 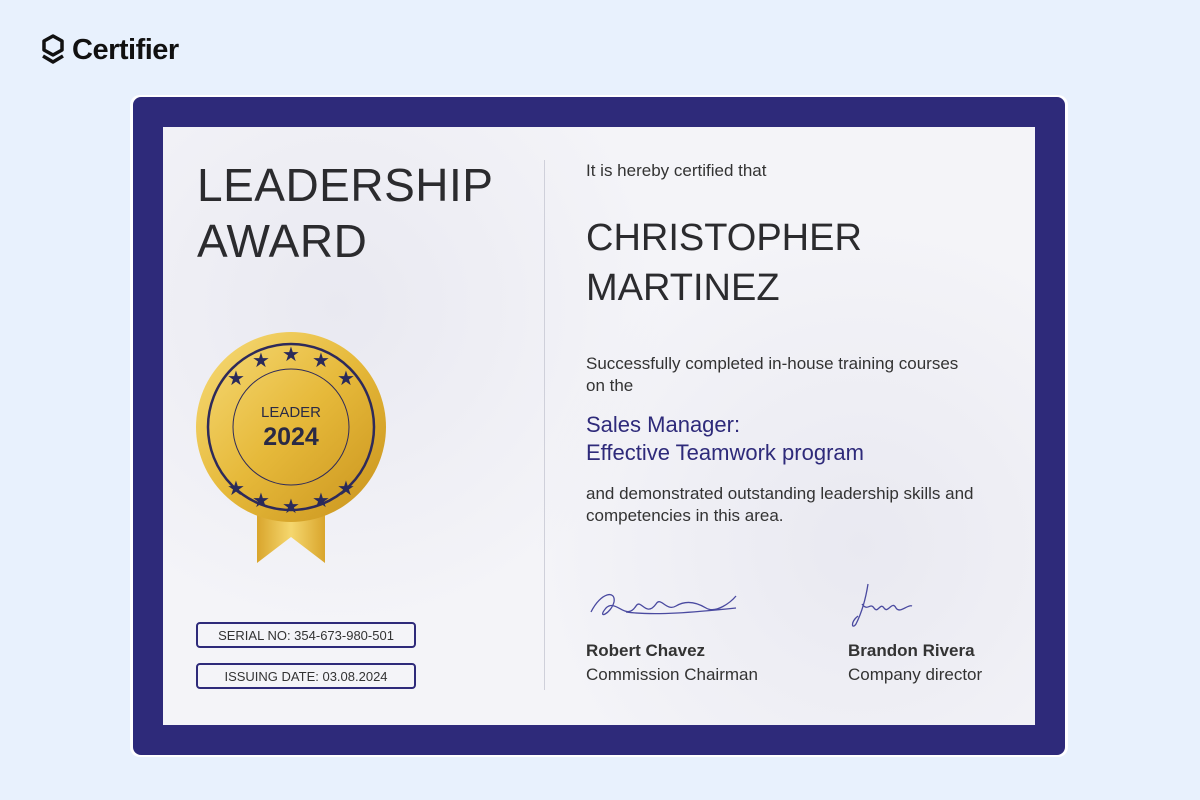 I want to click on gold-medal-icon: ★ ★ ★ ★ ★ ★ ★ ★ ★ ★ LEADER 2024, so click(x=291, y=447).